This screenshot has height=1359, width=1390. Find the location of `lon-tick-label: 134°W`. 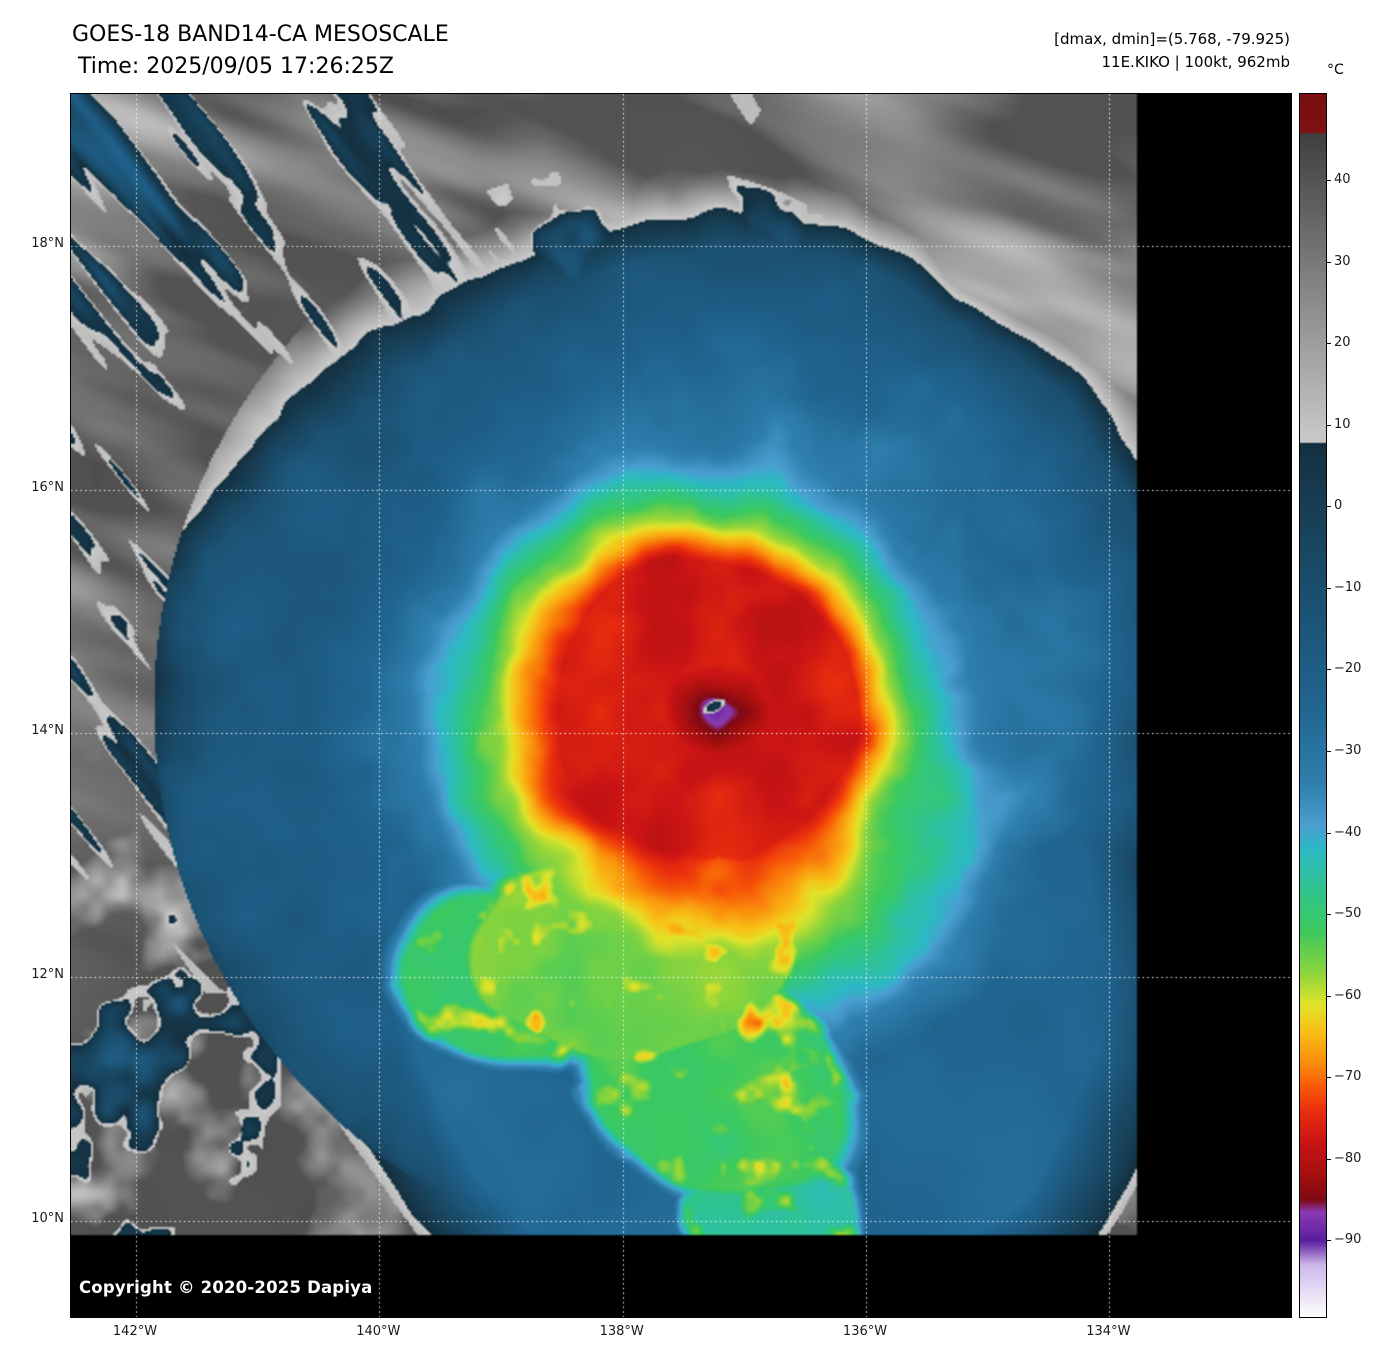

lon-tick-label: 134°W is located at coordinates (1108, 1331).